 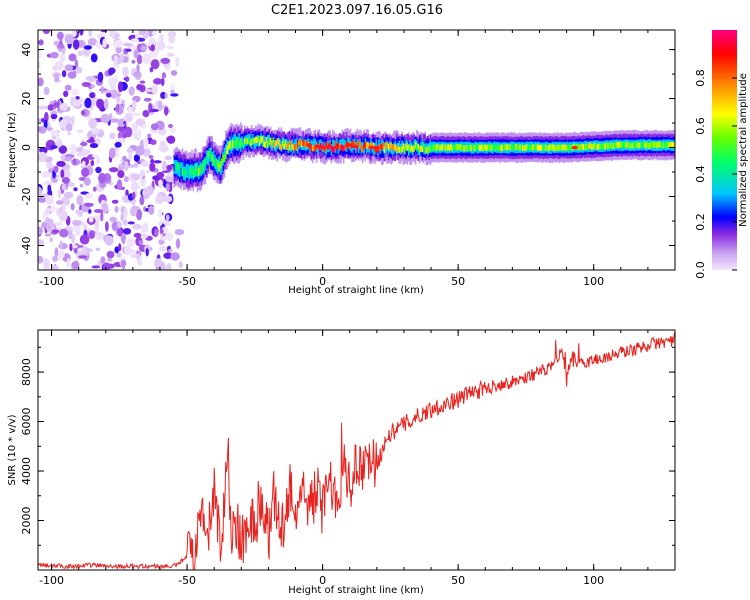 I want to click on y-tick-label: -20, so click(x=26, y=197).